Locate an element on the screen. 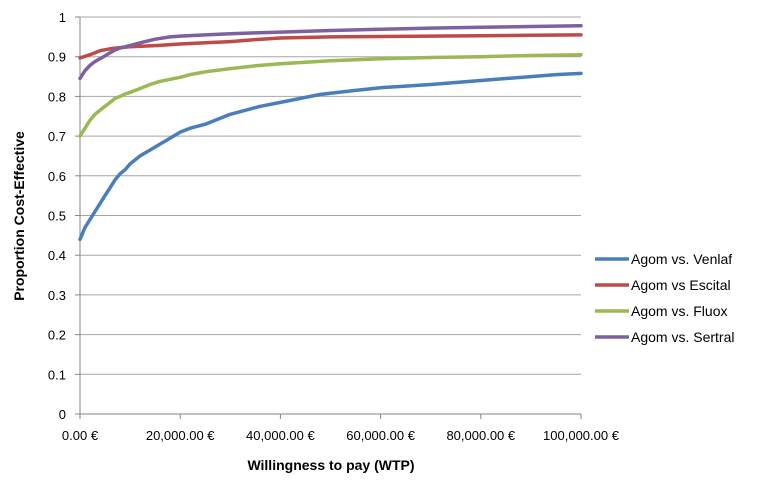  x-tick-label: 100,000.00 € is located at coordinates (581, 435).